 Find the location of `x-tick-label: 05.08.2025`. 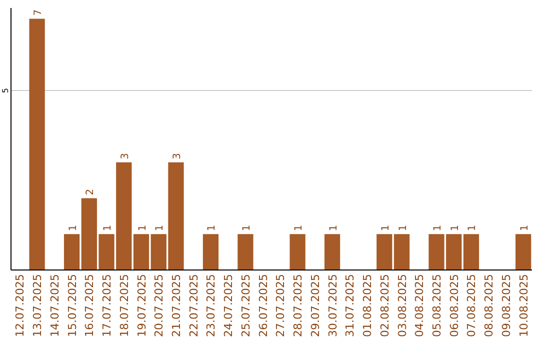

x-tick-label: 05.08.2025 is located at coordinates (437, 305).